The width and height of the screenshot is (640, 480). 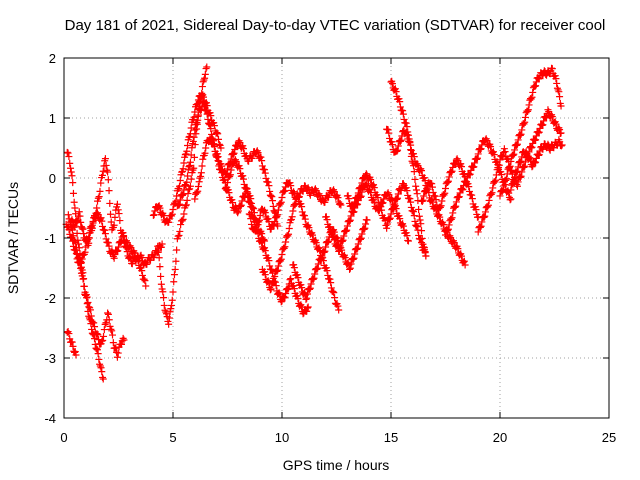 What do you see at coordinates (63, 437) in the screenshot?
I see `x-tick-label: 0` at bounding box center [63, 437].